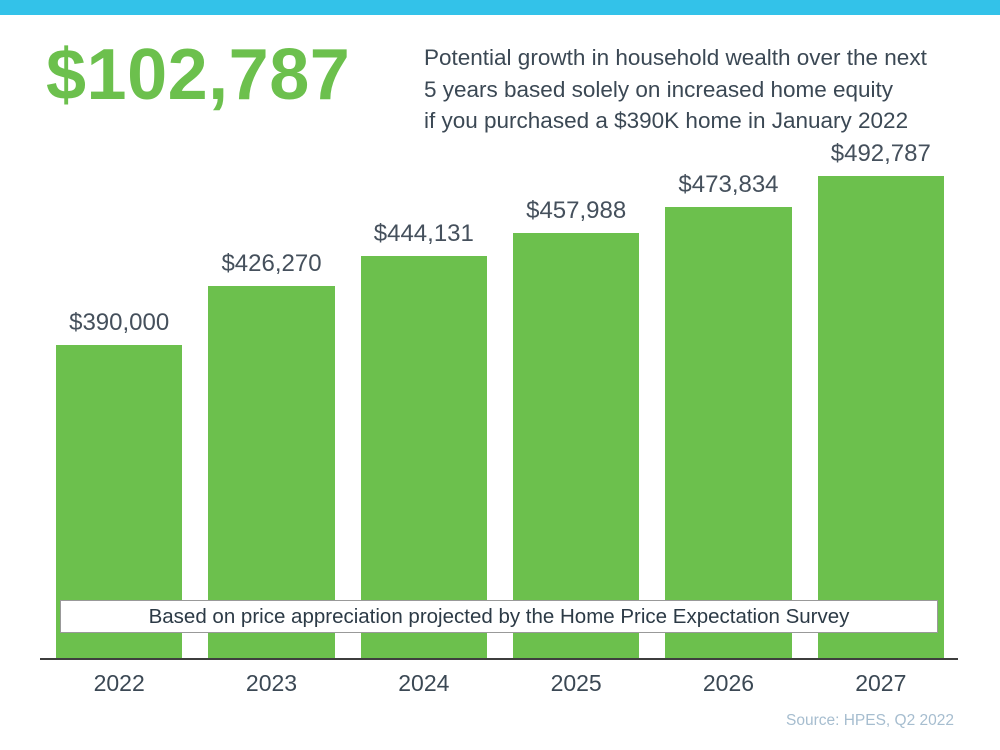 Image resolution: width=1000 pixels, height=750 pixels. Describe the element at coordinates (271, 683) in the screenshot. I see `x-axis-label: 2023` at that location.